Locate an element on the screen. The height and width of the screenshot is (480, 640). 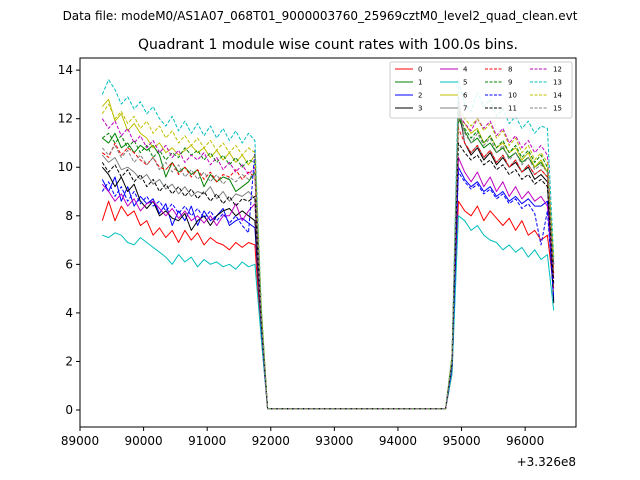
legend-label-2: 2 is located at coordinates (420, 96).